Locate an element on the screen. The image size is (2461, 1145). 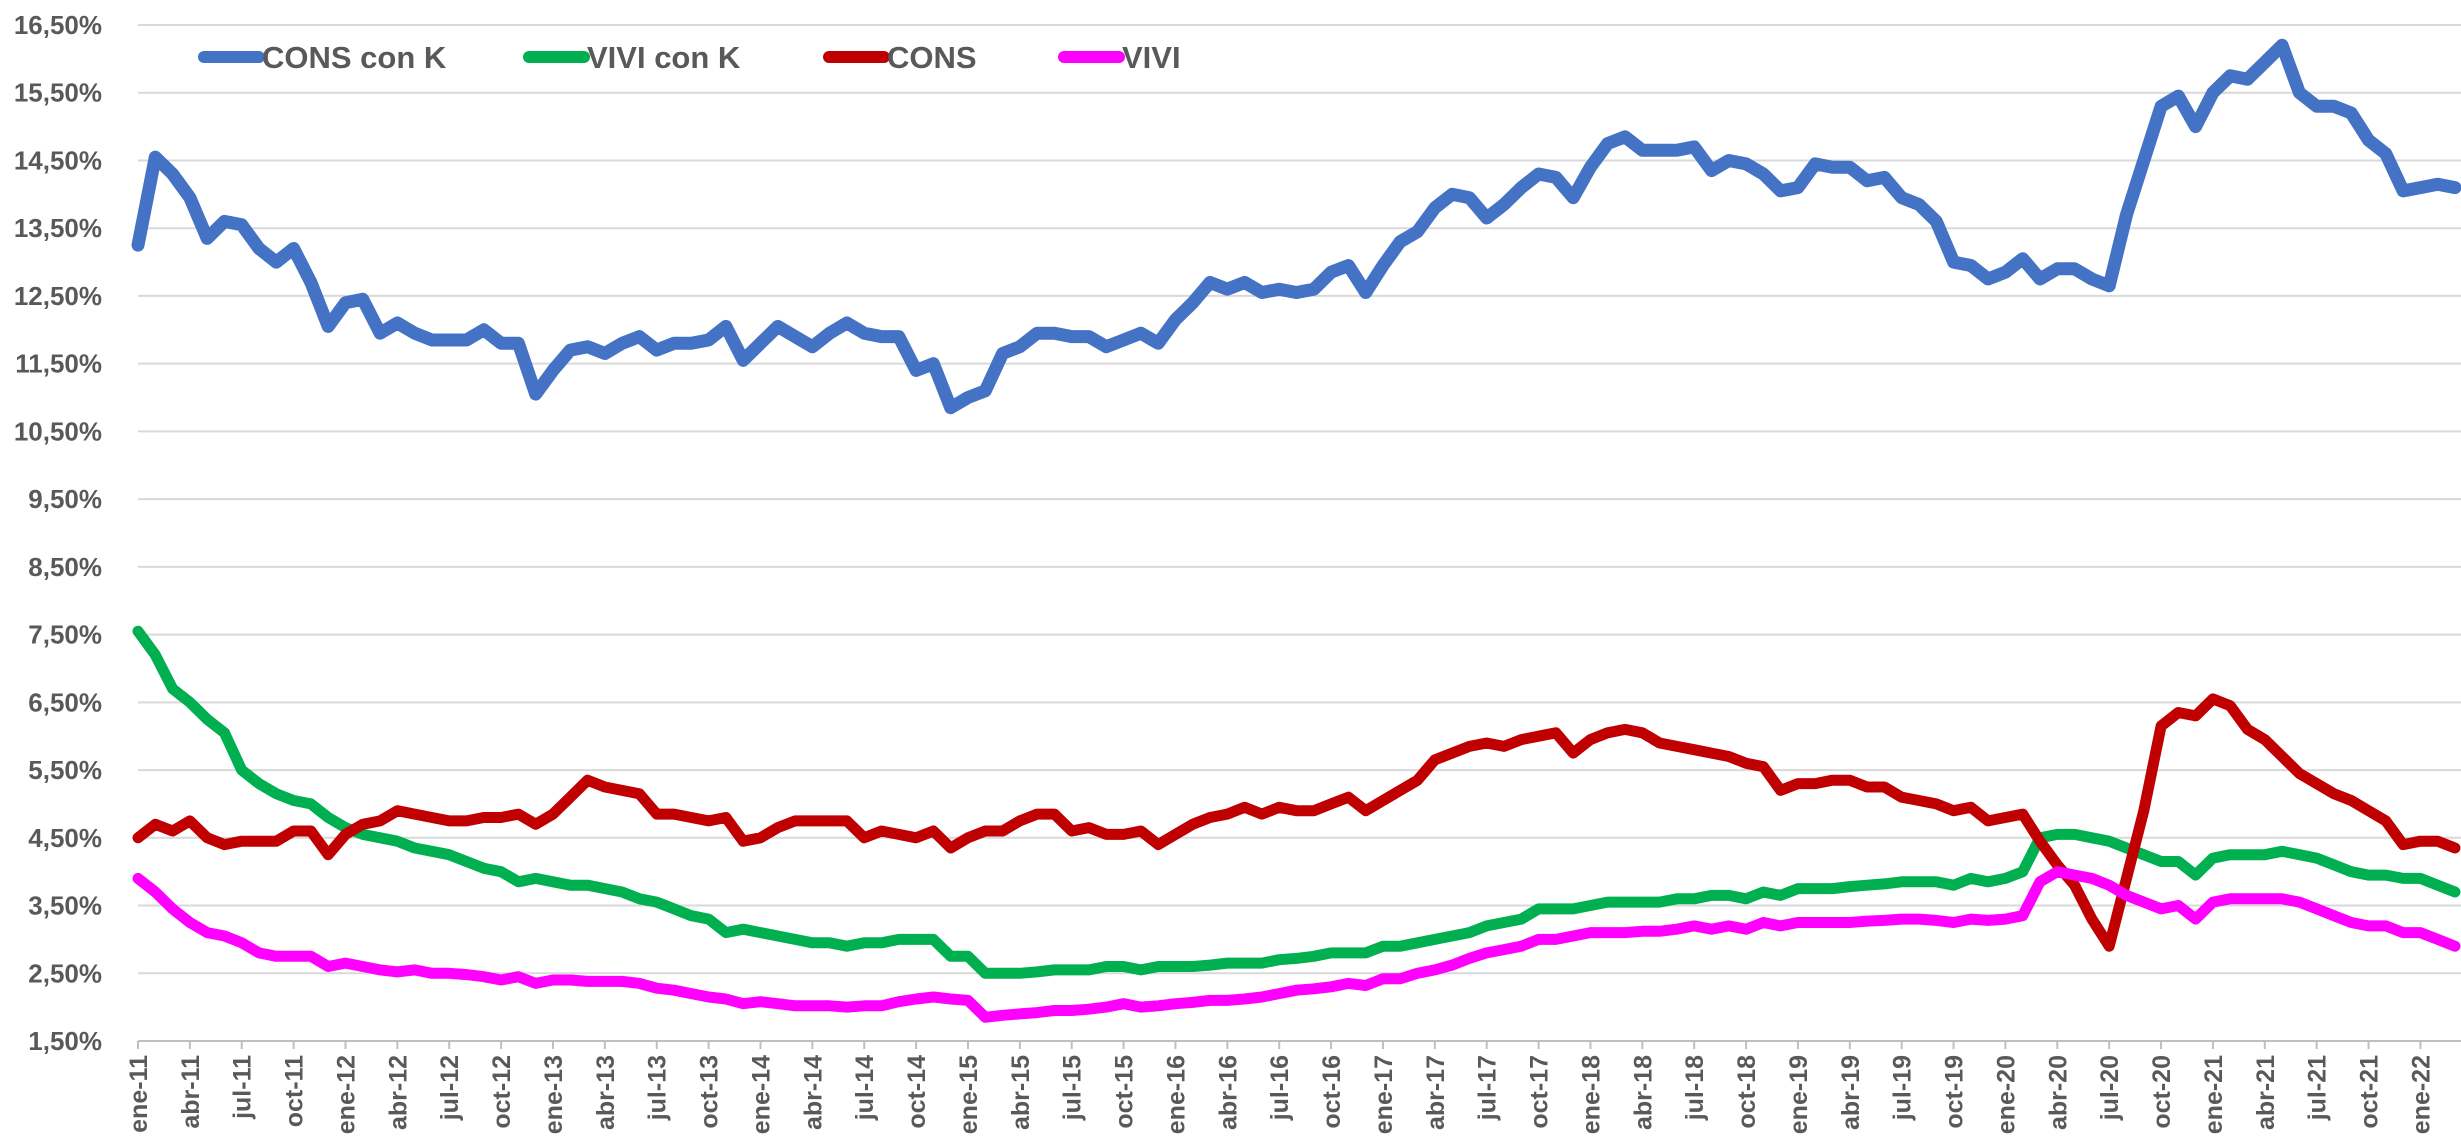
x-tick-label: jul-17 is located at coordinates (1488, 1088).